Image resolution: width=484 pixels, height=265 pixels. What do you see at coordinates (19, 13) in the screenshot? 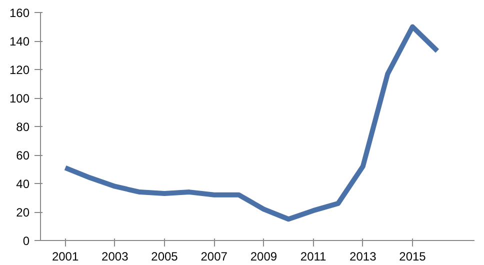
I see `y-tick-label: 160` at bounding box center [19, 13].